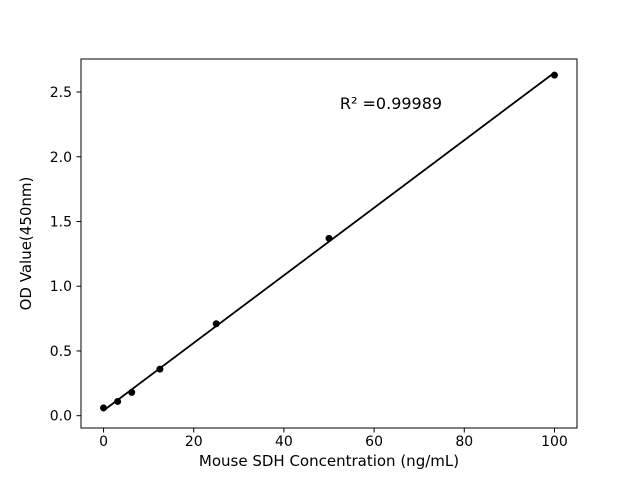  What do you see at coordinates (26, 244) in the screenshot?
I see `y-axis-label: OD Value(450nm)` at bounding box center [26, 244].